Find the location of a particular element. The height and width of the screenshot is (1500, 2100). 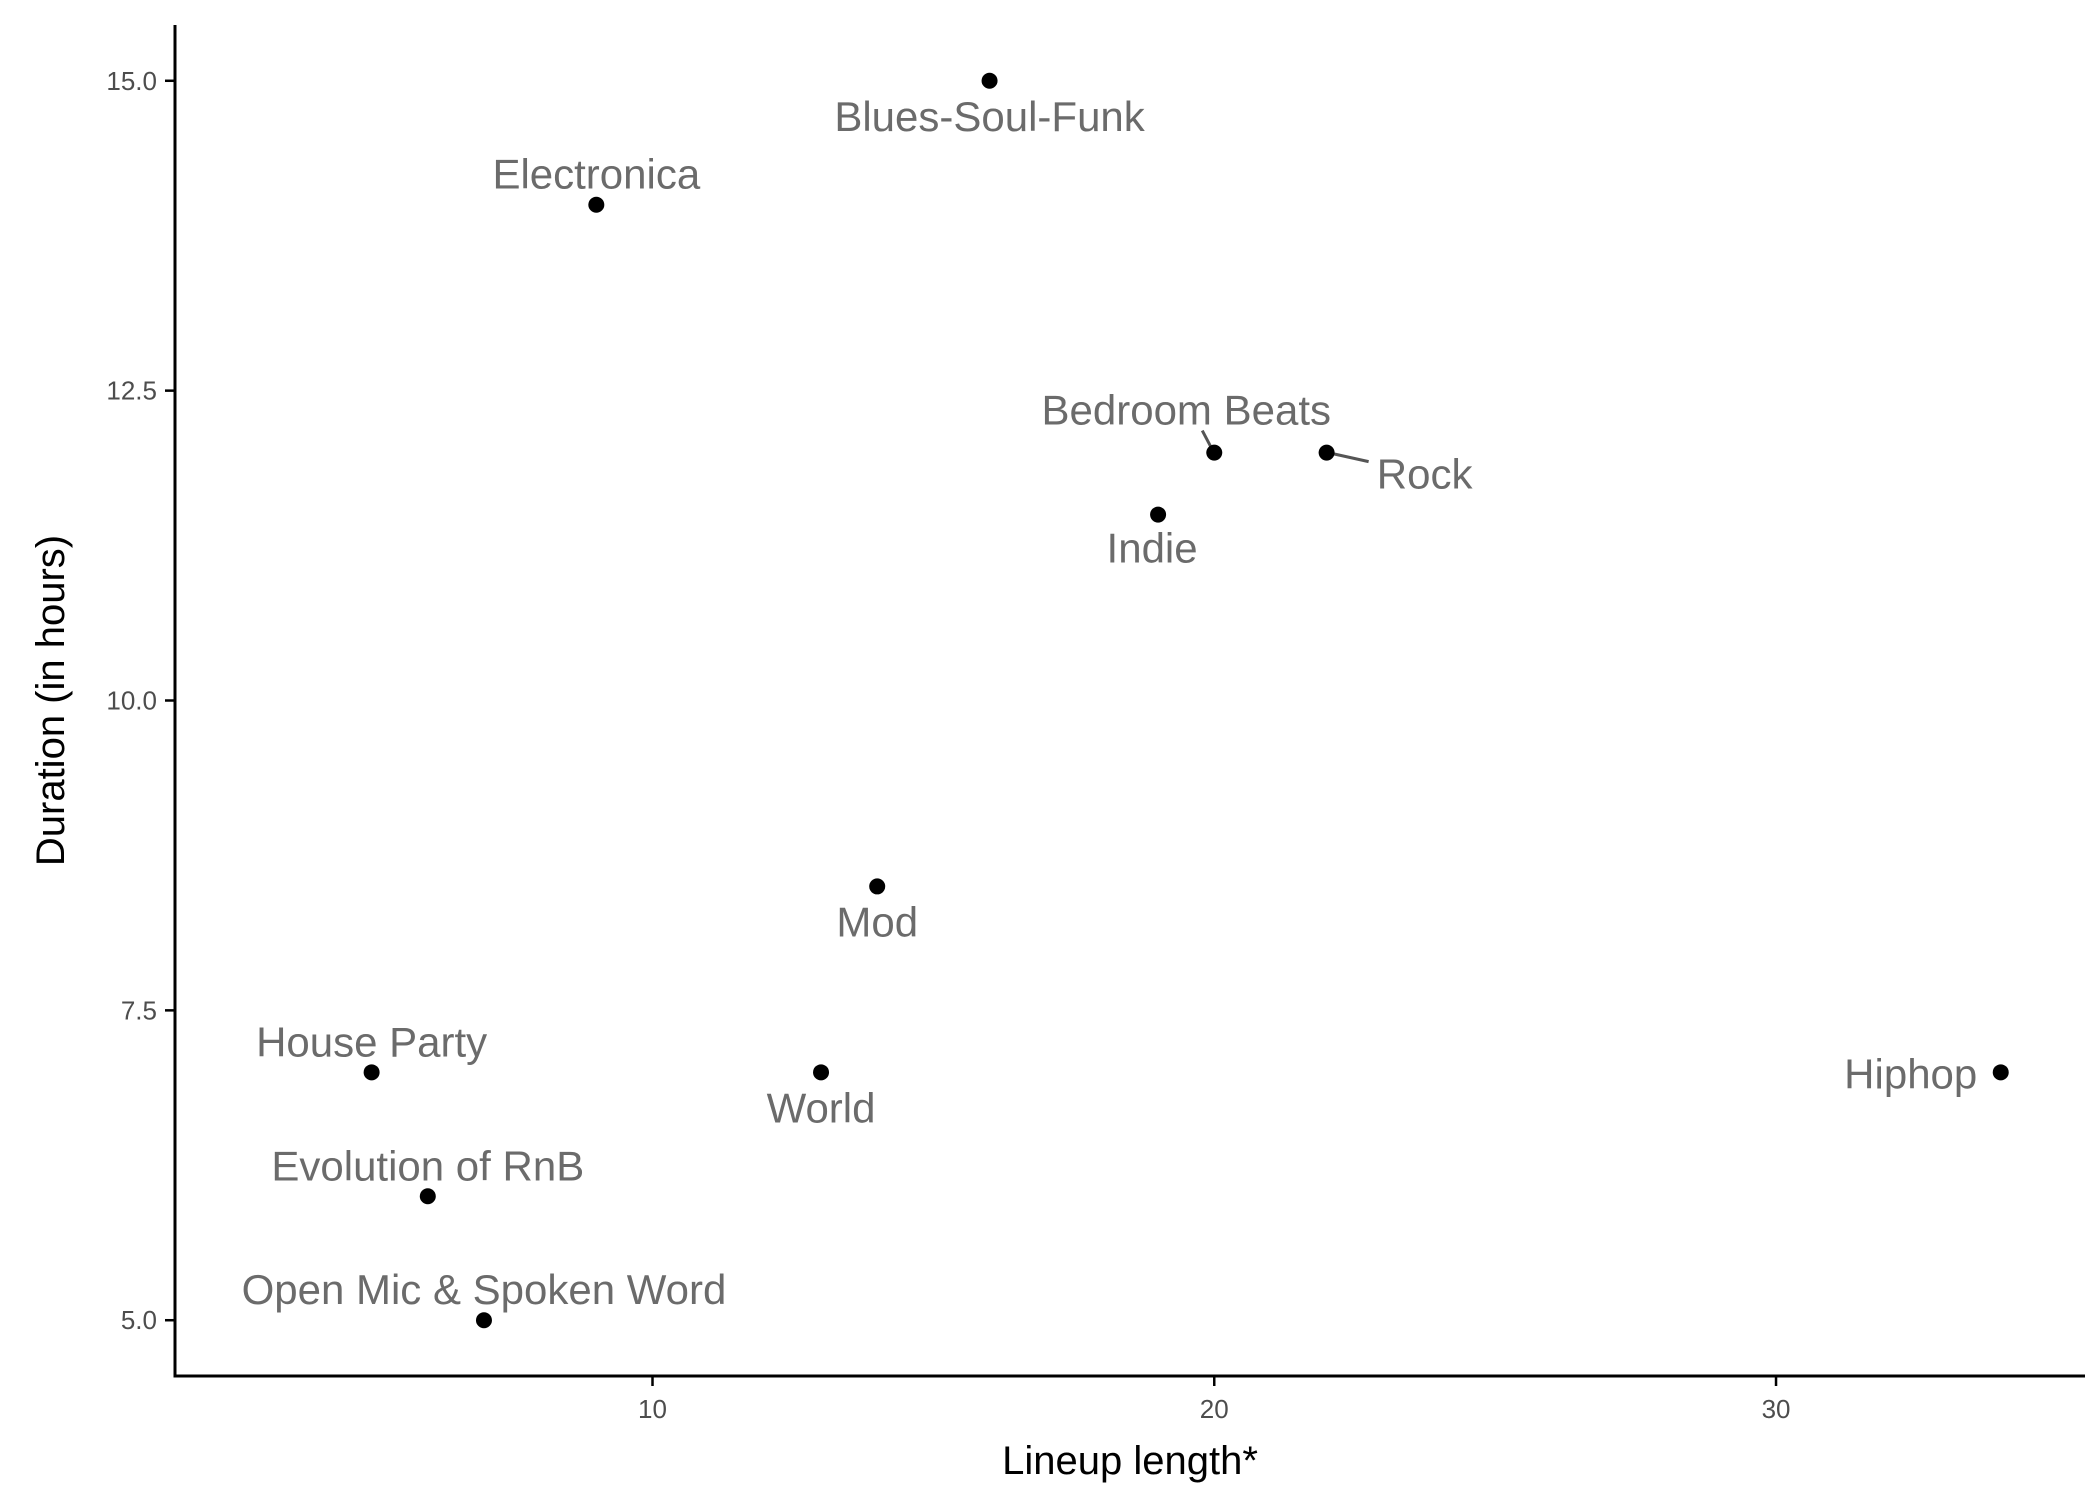

label-hiphop: Hiphop is located at coordinates (1910, 1073).